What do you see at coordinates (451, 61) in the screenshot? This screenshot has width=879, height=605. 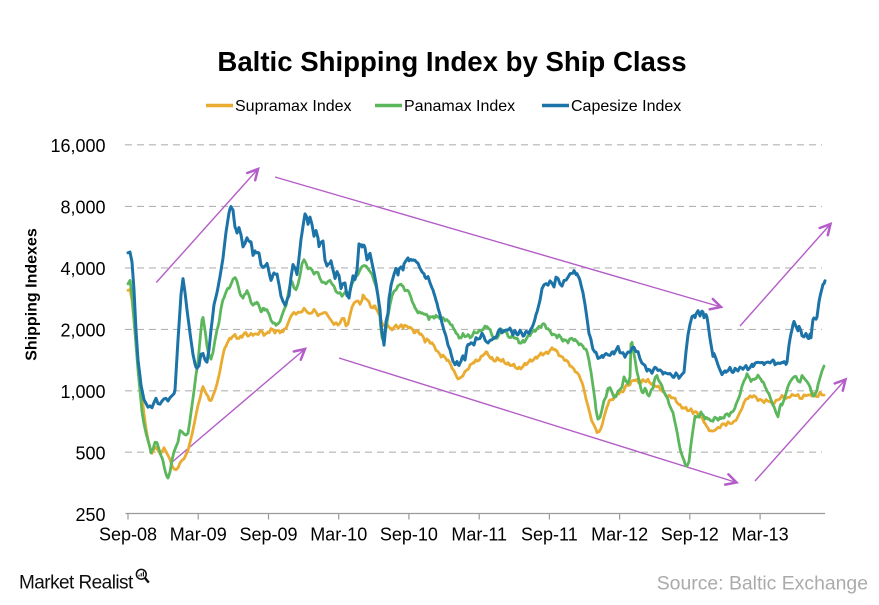 I see `svg-text:Baltic Shipping Index by Ship: Baltic Shipping Index by Ship Class` at bounding box center [451, 61].